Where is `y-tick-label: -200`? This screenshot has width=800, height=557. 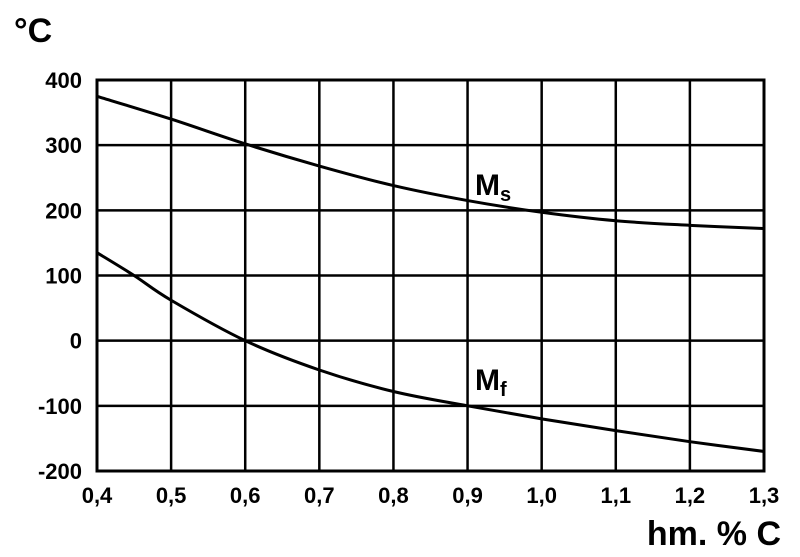 y-tick-label: -200 is located at coordinates (60, 471).